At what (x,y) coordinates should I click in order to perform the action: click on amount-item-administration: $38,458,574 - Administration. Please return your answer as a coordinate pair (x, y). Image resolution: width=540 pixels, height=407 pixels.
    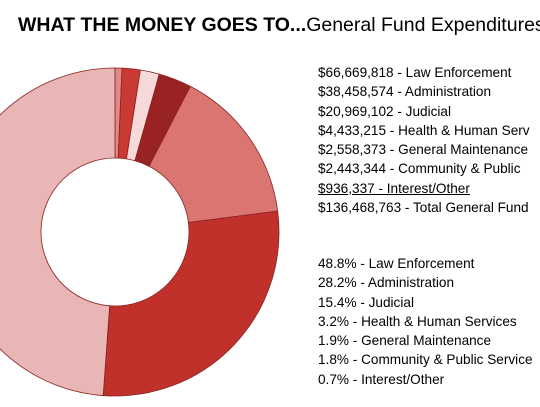
    Looking at the image, I should click on (405, 92).